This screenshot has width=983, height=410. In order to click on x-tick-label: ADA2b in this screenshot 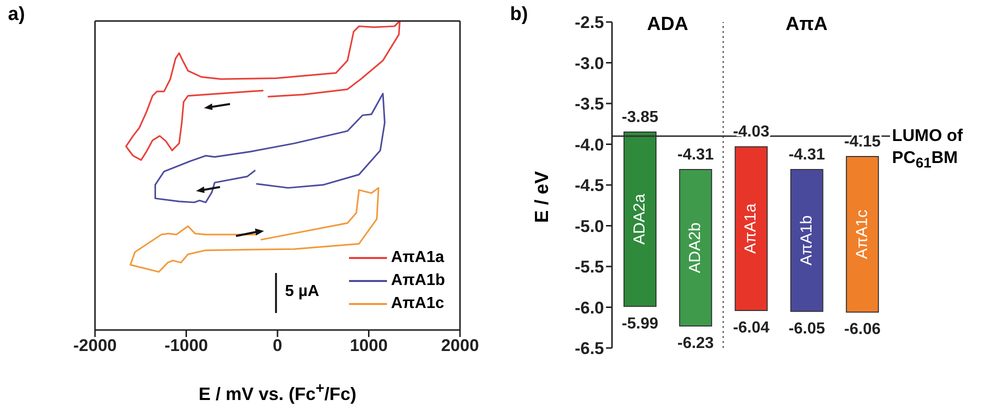, I will do `click(695, 248)`.